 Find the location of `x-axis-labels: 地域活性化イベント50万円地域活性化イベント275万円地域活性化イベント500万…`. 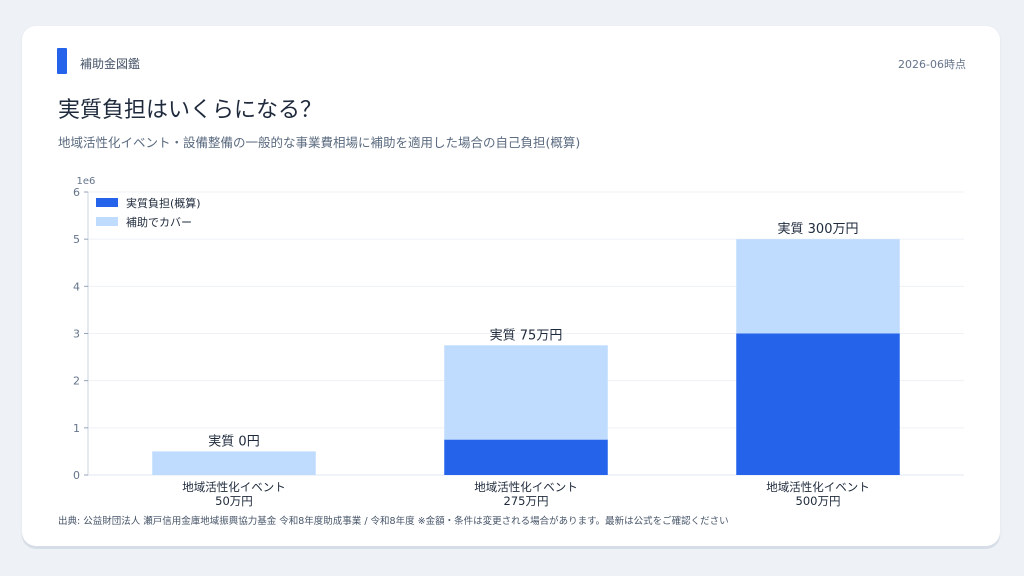

x-axis-labels: 地域活性化イベント50万円地域活性化イベント275万円地域活性化イベント500万… is located at coordinates (526, 494).